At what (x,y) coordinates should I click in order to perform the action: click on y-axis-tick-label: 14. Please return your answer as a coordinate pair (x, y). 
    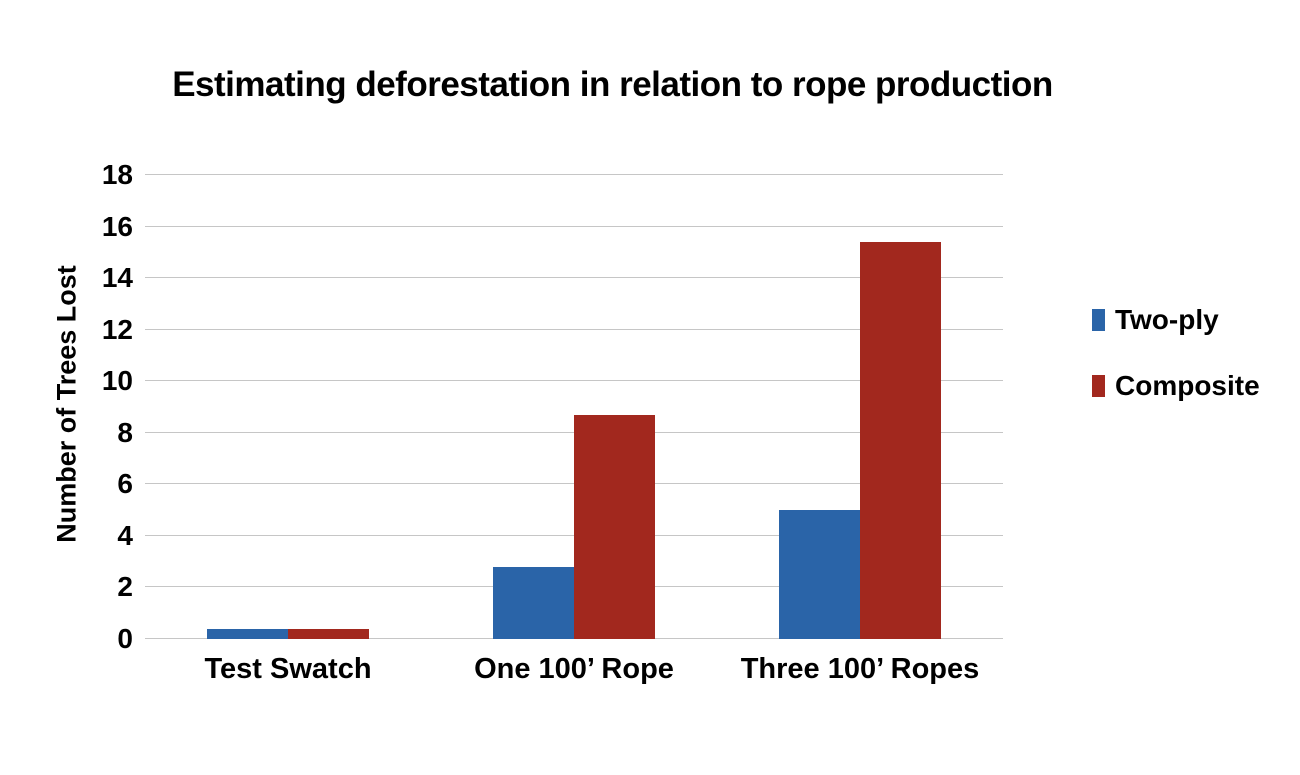
    Looking at the image, I should click on (117, 278).